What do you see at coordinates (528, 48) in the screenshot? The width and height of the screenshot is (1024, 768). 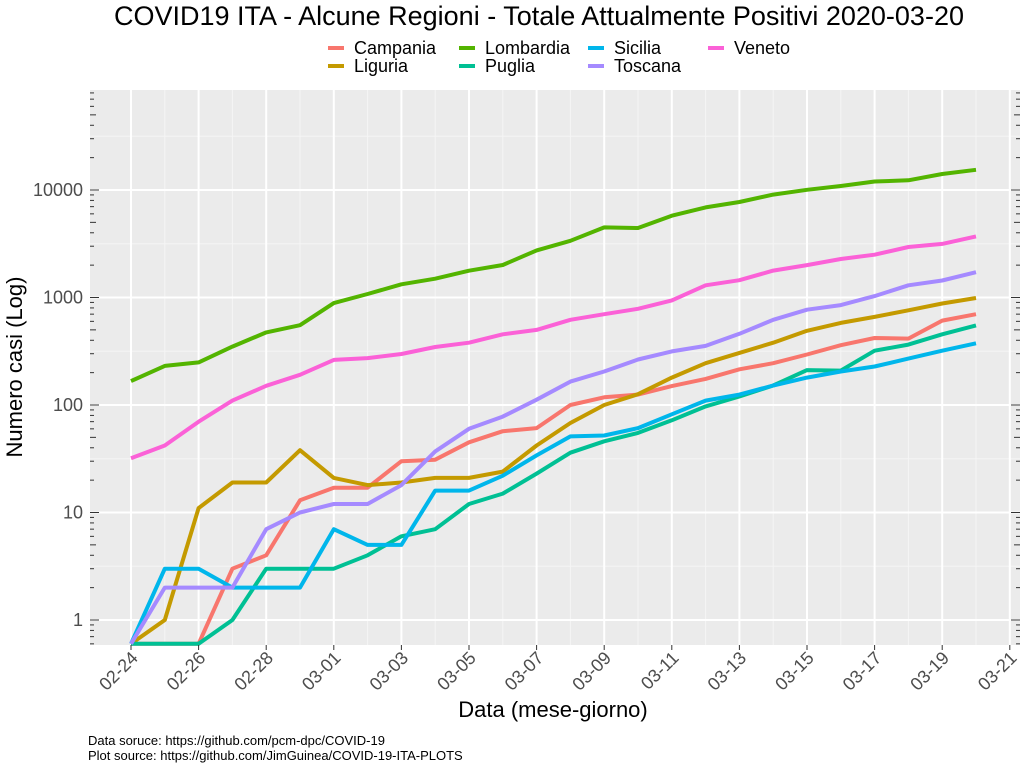 I see `legend-label-lombardia: Lombardia` at bounding box center [528, 48].